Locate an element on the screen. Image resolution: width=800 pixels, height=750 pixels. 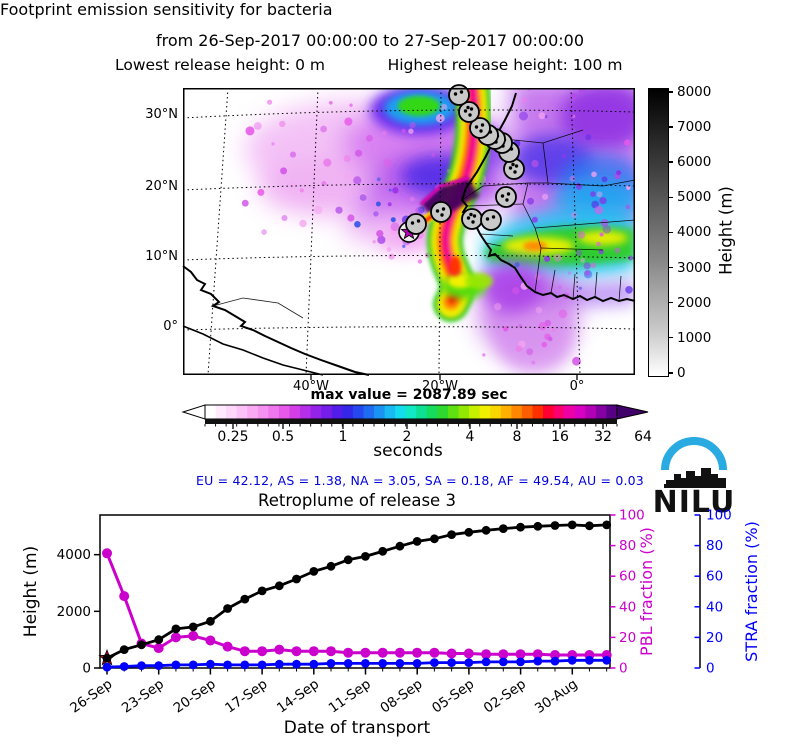
seconds-tick-label: 2 is located at coordinates (407, 437).